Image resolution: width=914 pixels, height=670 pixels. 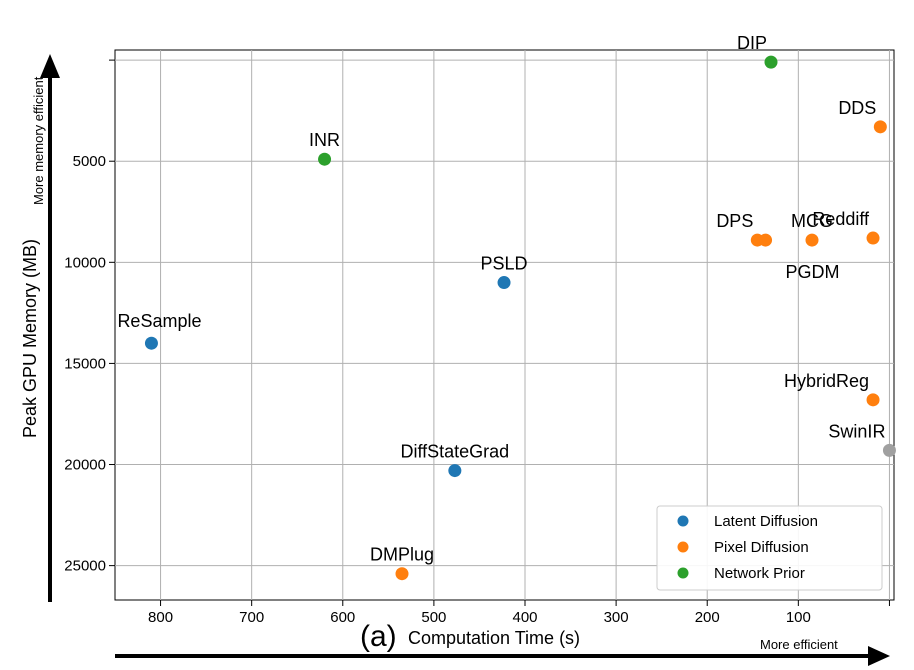 I want to click on point-label-dmplug: DMPlug, so click(x=402, y=555).